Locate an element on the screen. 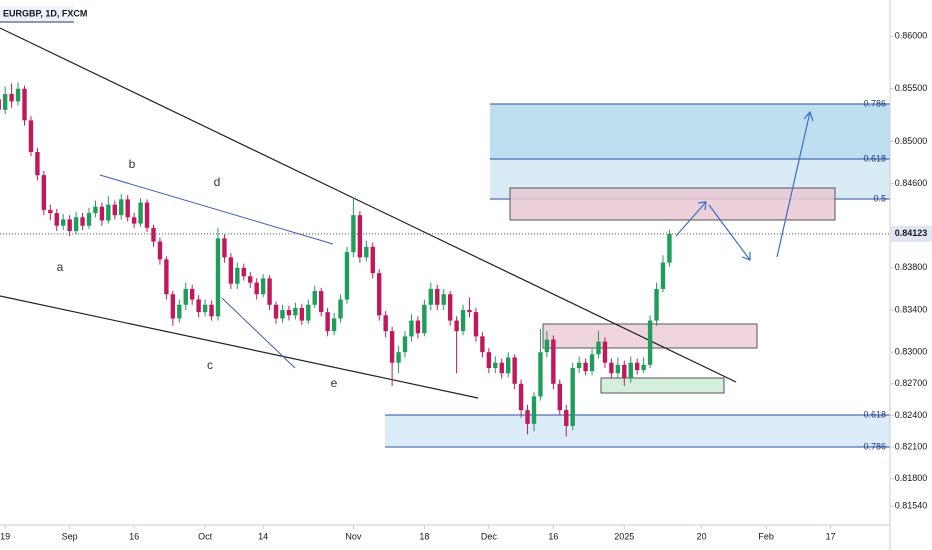 The height and width of the screenshot is (550, 932). y-tick-label: 0.82700 is located at coordinates (911, 383).